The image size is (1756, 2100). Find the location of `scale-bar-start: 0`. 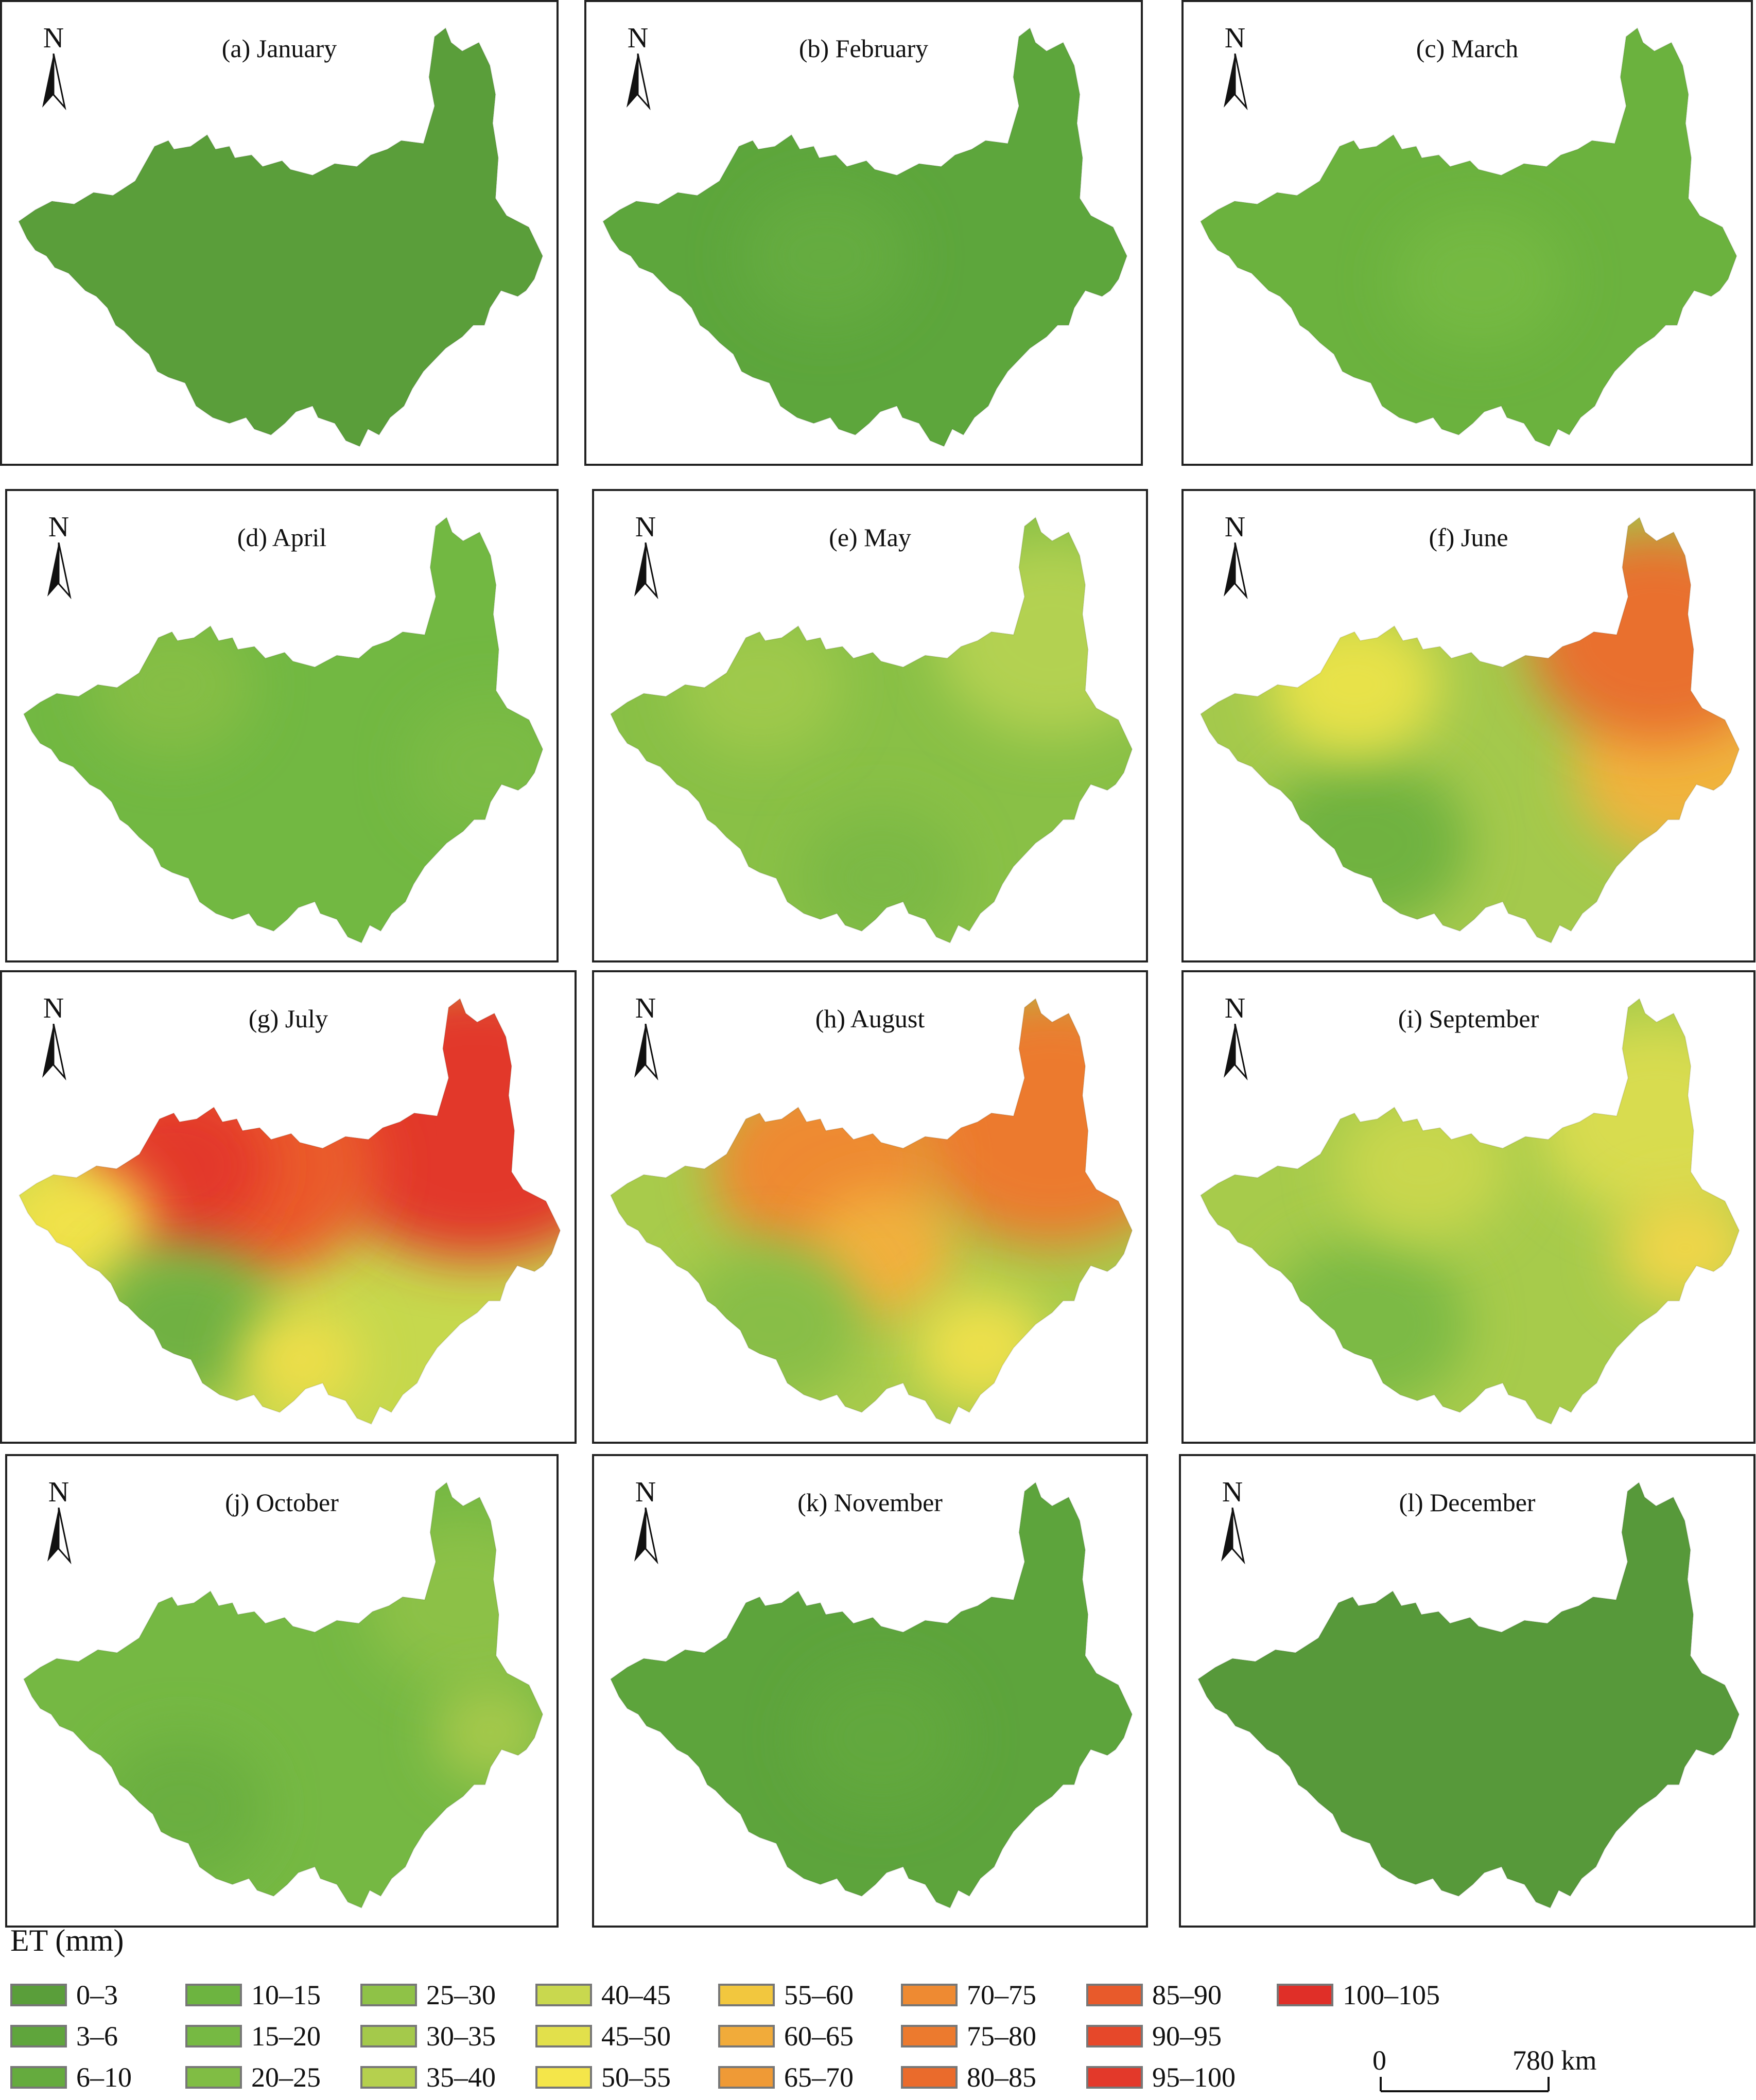

scale-bar-start: 0 is located at coordinates (1379, 2060).